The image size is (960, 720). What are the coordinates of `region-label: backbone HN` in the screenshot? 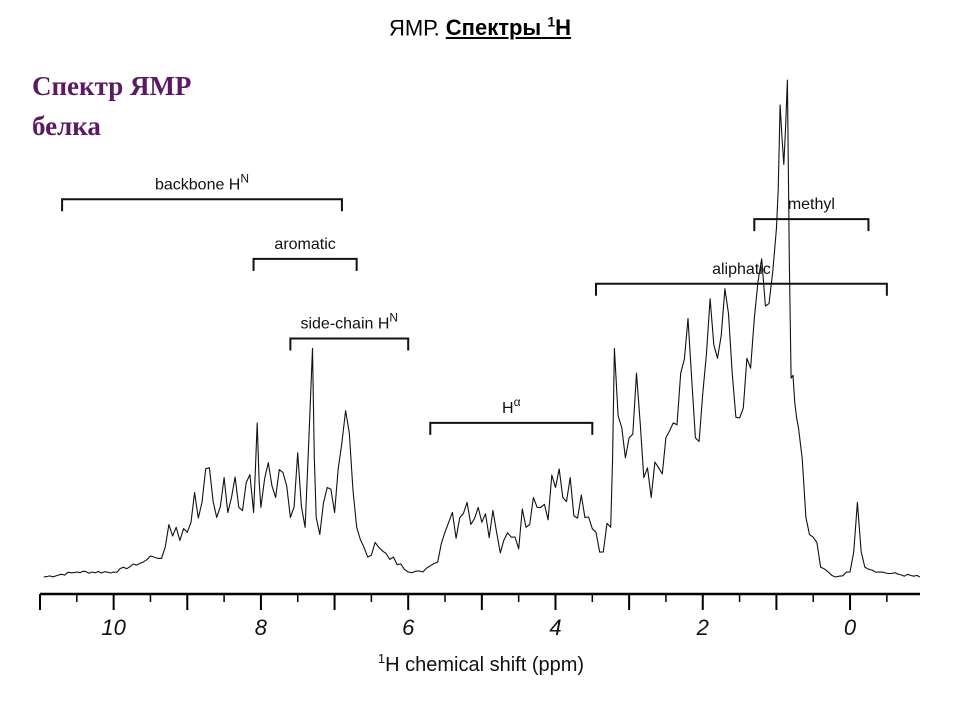 It's located at (202, 182).